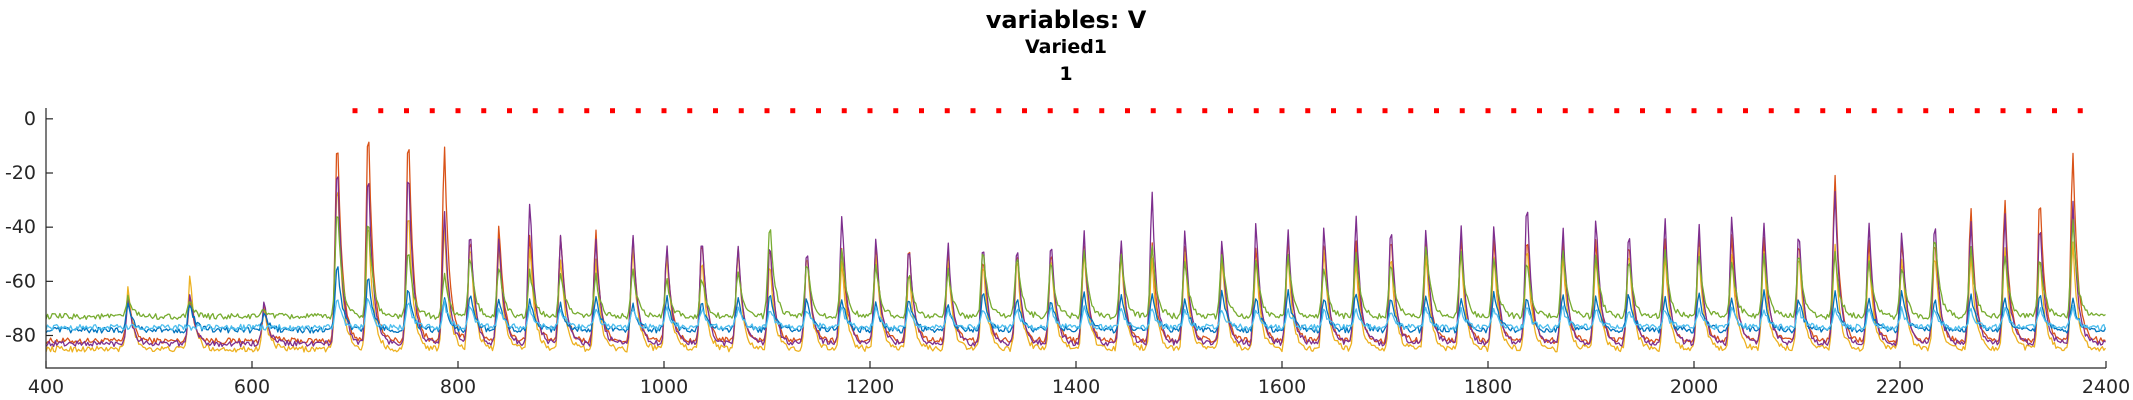 This screenshot has width=2133, height=400. Describe the element at coordinates (20, 281) in the screenshot. I see `y-tick-label: -60` at that location.